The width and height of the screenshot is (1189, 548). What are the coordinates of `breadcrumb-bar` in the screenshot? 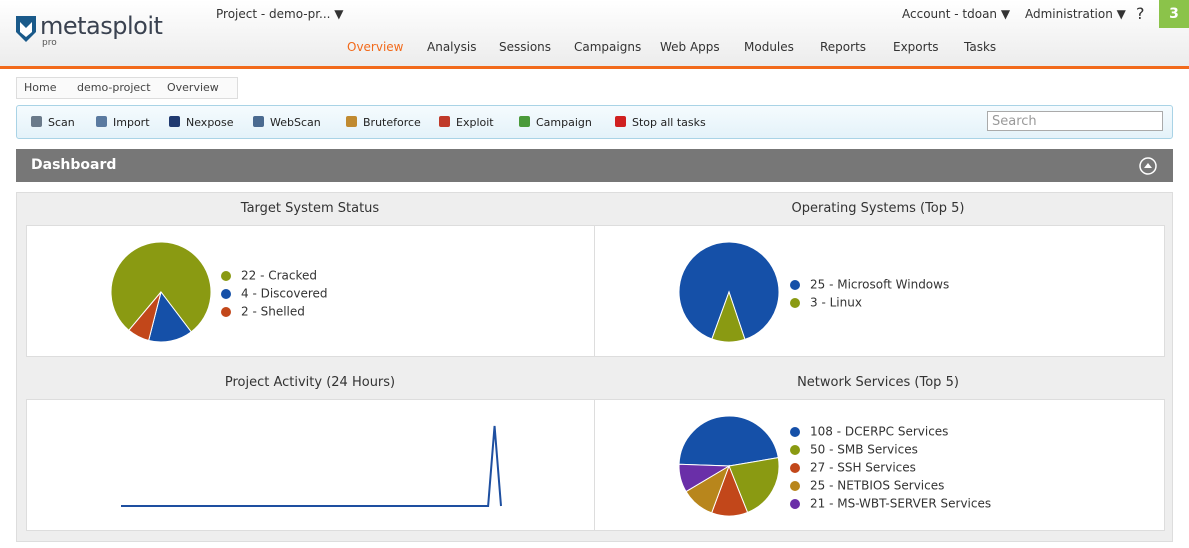 It's located at (127, 88).